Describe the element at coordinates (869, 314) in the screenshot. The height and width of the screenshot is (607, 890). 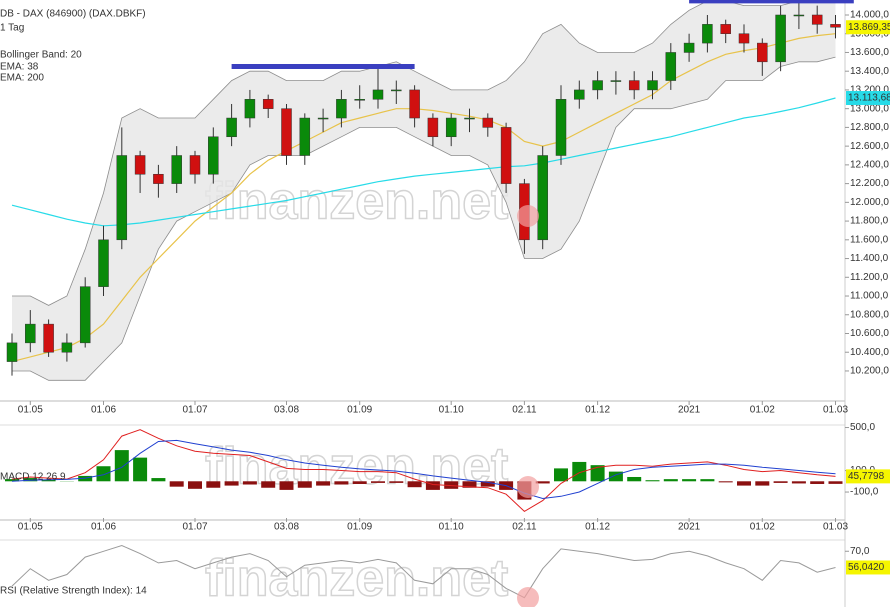
I see `y-tick-label: 10.800,0` at that location.